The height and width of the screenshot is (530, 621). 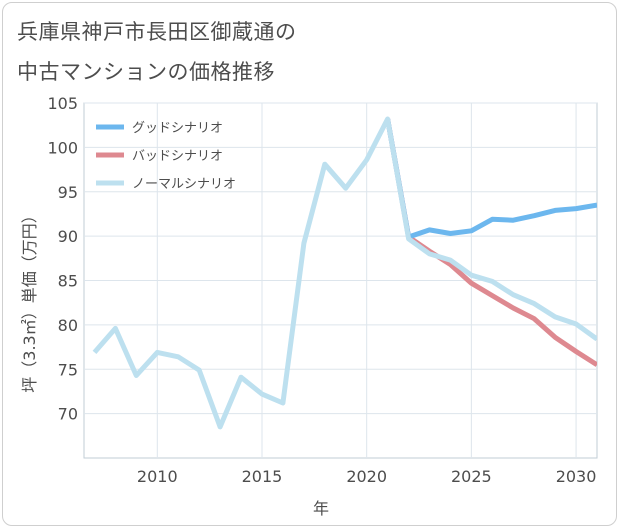 What do you see at coordinates (68, 192) in the screenshot?
I see `y-tick-label-95: 95` at bounding box center [68, 192].